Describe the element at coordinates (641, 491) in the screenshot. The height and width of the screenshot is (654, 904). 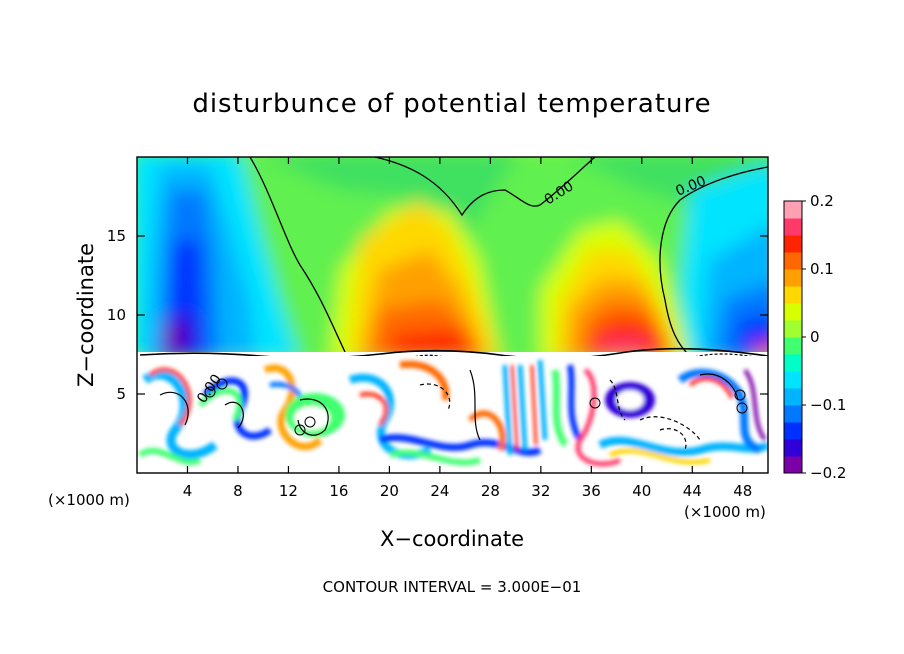
I see `x-tick-label: 40` at that location.